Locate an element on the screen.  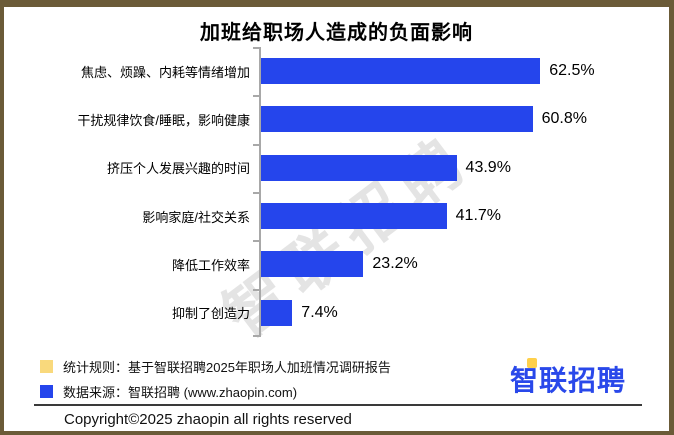
bar-area: 62.5% is located at coordinates (461, 71).